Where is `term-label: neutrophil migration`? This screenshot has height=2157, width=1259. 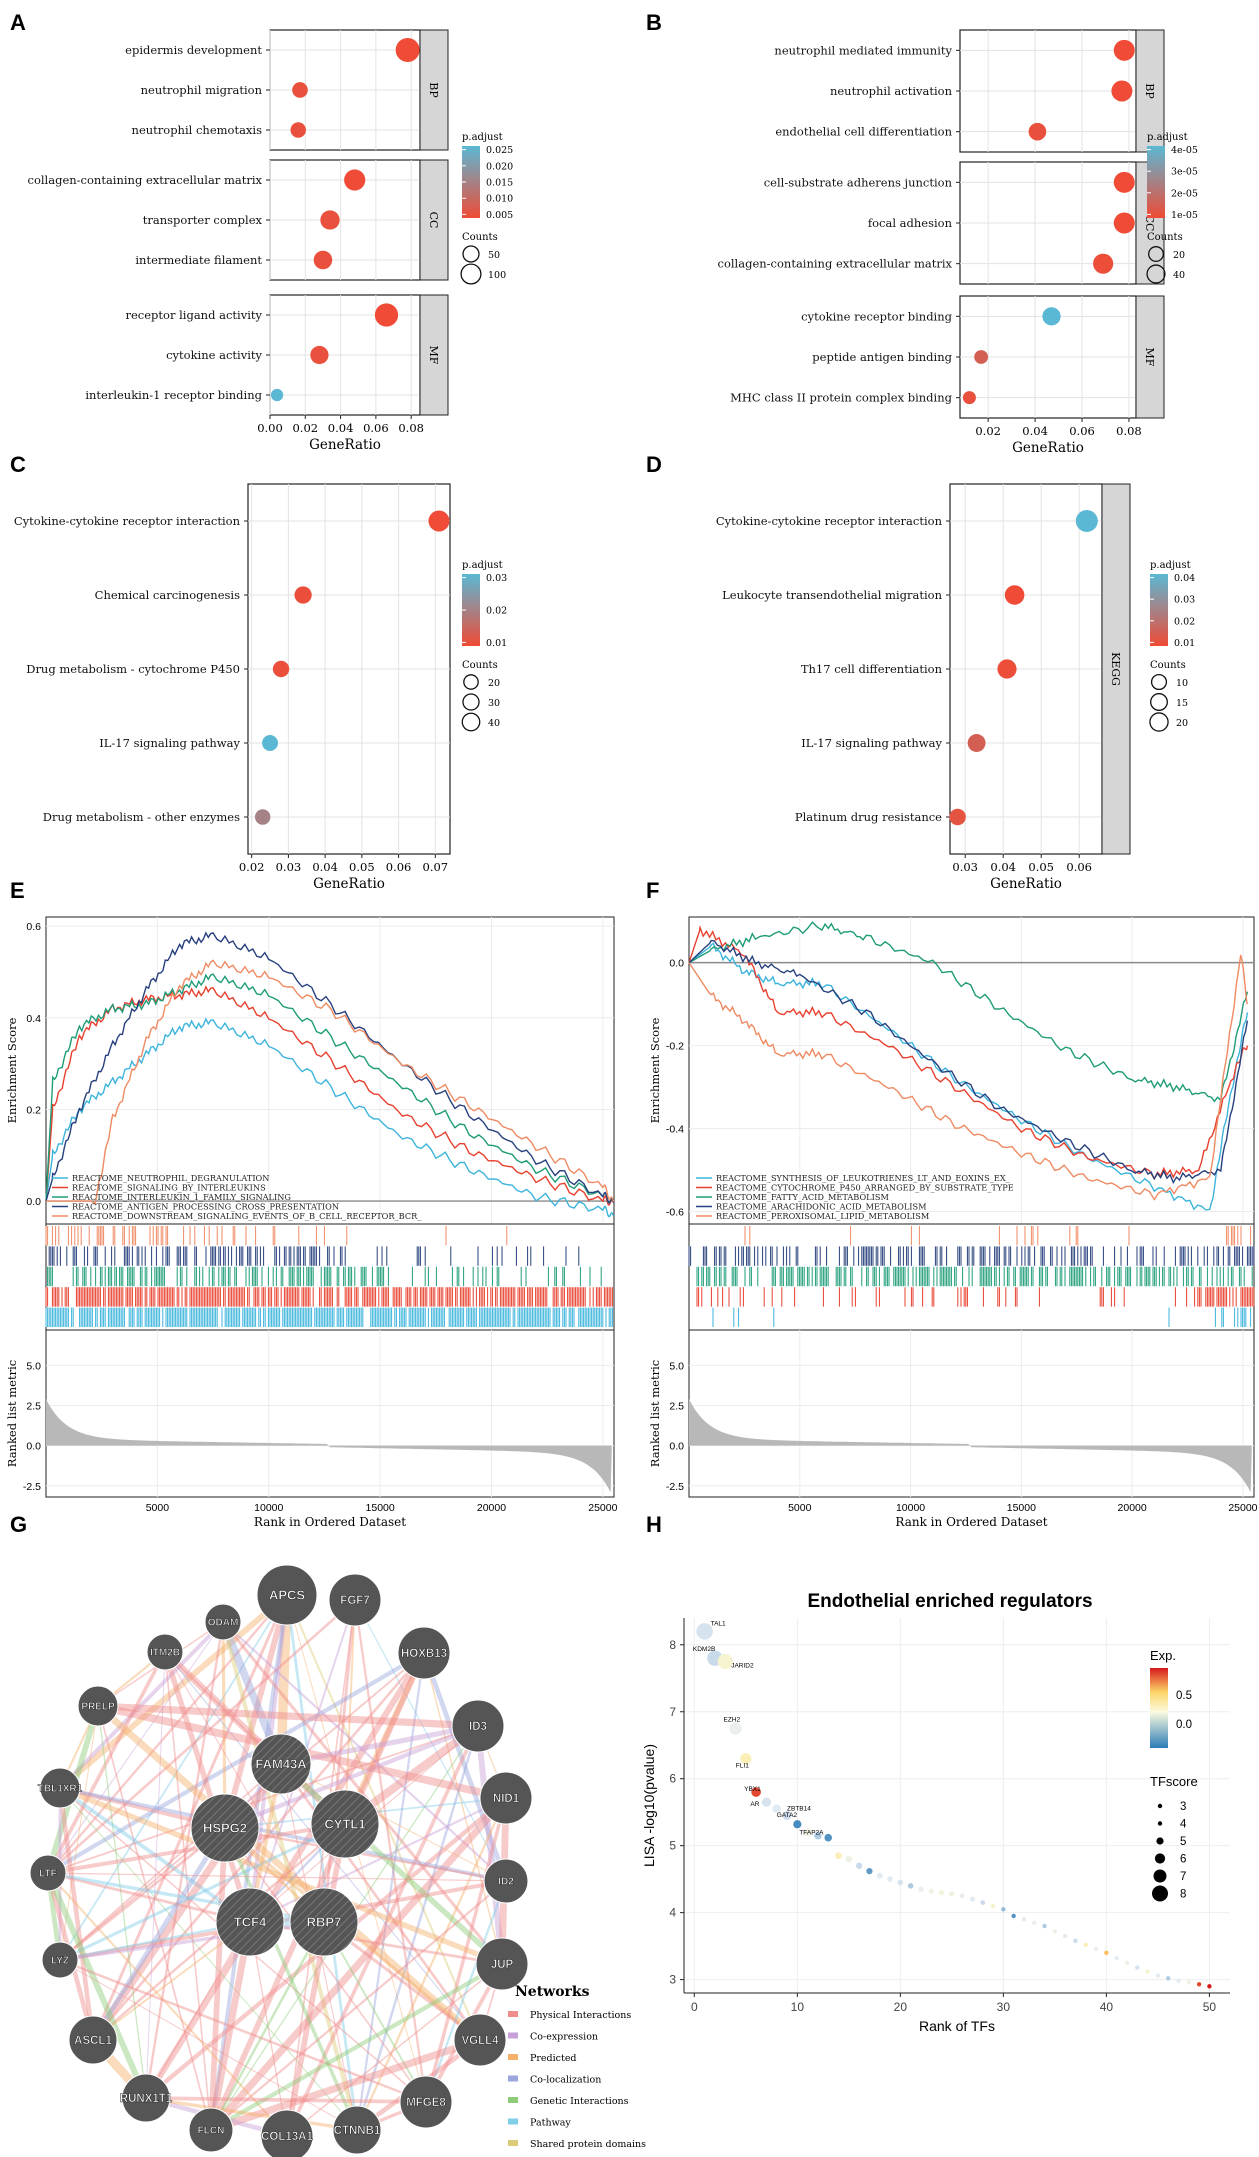 term-label: neutrophil migration is located at coordinates (202, 90).